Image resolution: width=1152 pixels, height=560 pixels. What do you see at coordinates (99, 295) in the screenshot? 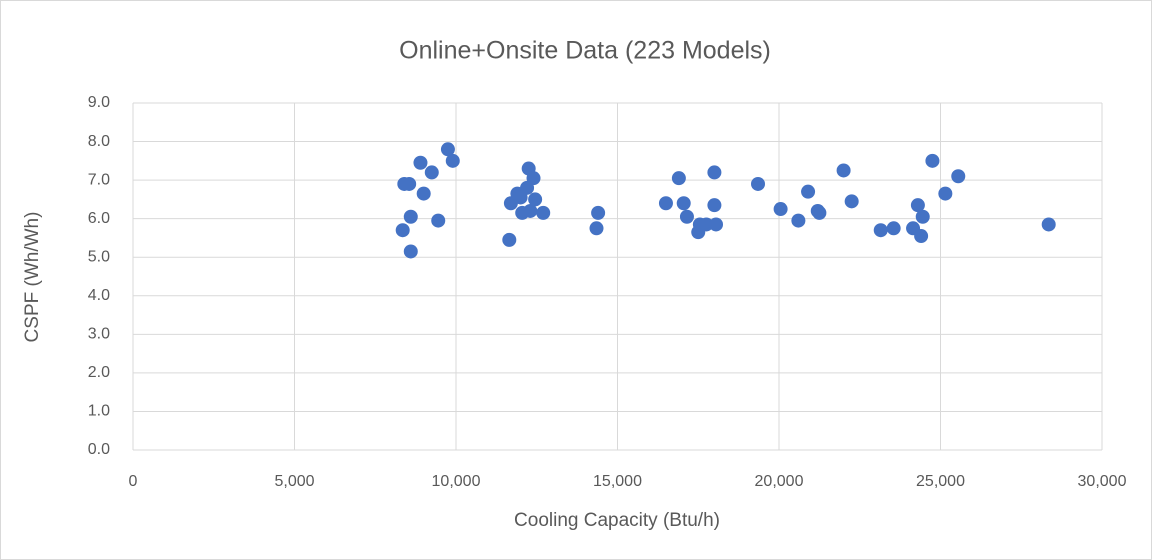
I see `y-tick-label: 4.0` at bounding box center [99, 295].